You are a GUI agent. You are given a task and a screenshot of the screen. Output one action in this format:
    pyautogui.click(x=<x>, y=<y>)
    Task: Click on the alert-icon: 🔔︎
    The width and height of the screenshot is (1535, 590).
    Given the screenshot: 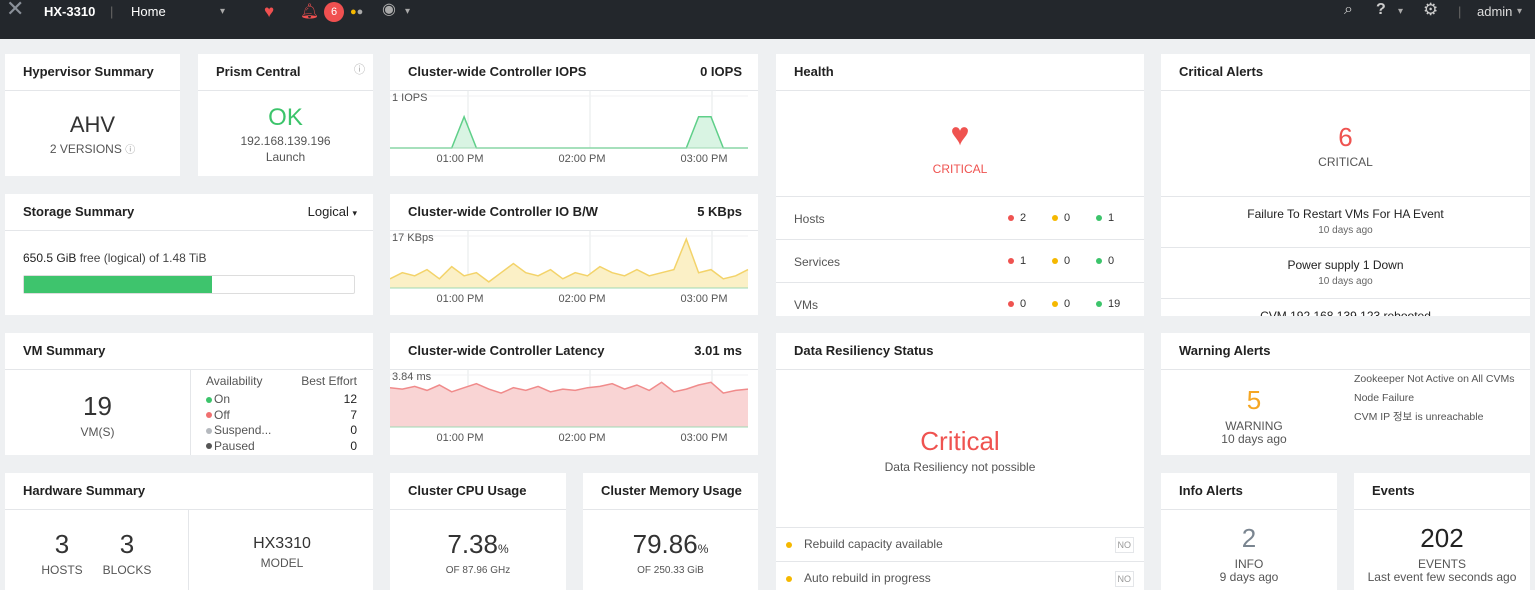 What is the action you would take?
    pyautogui.click(x=310, y=11)
    